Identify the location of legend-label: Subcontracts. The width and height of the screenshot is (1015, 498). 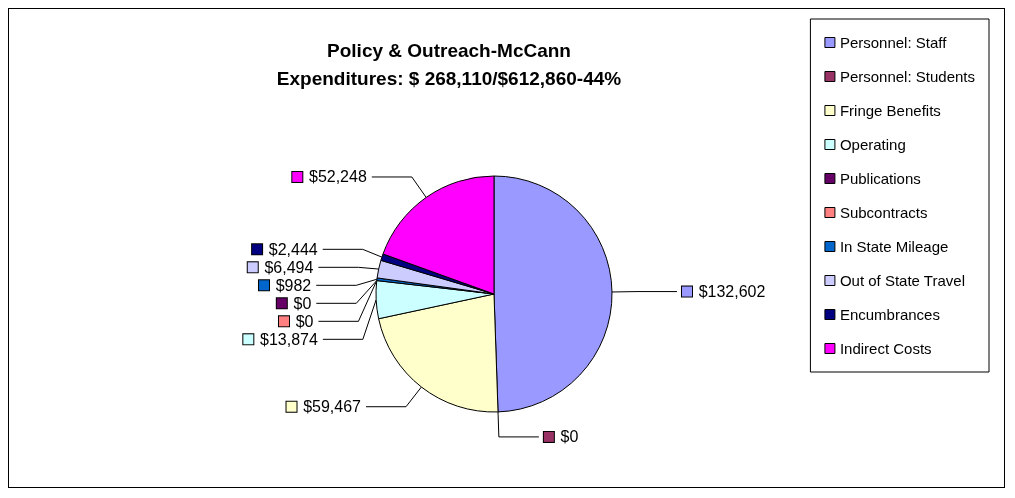
(883, 212).